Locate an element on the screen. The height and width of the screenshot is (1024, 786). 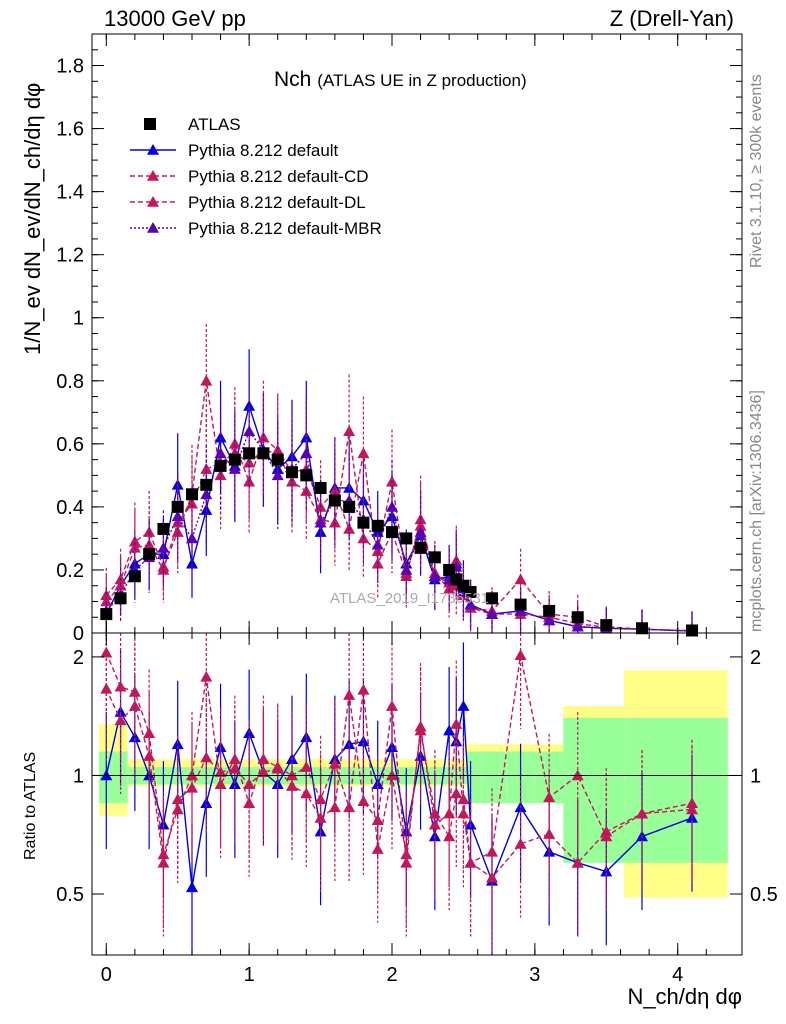
legend-entry: Pythia 8.212 default-DL is located at coordinates (248, 202).